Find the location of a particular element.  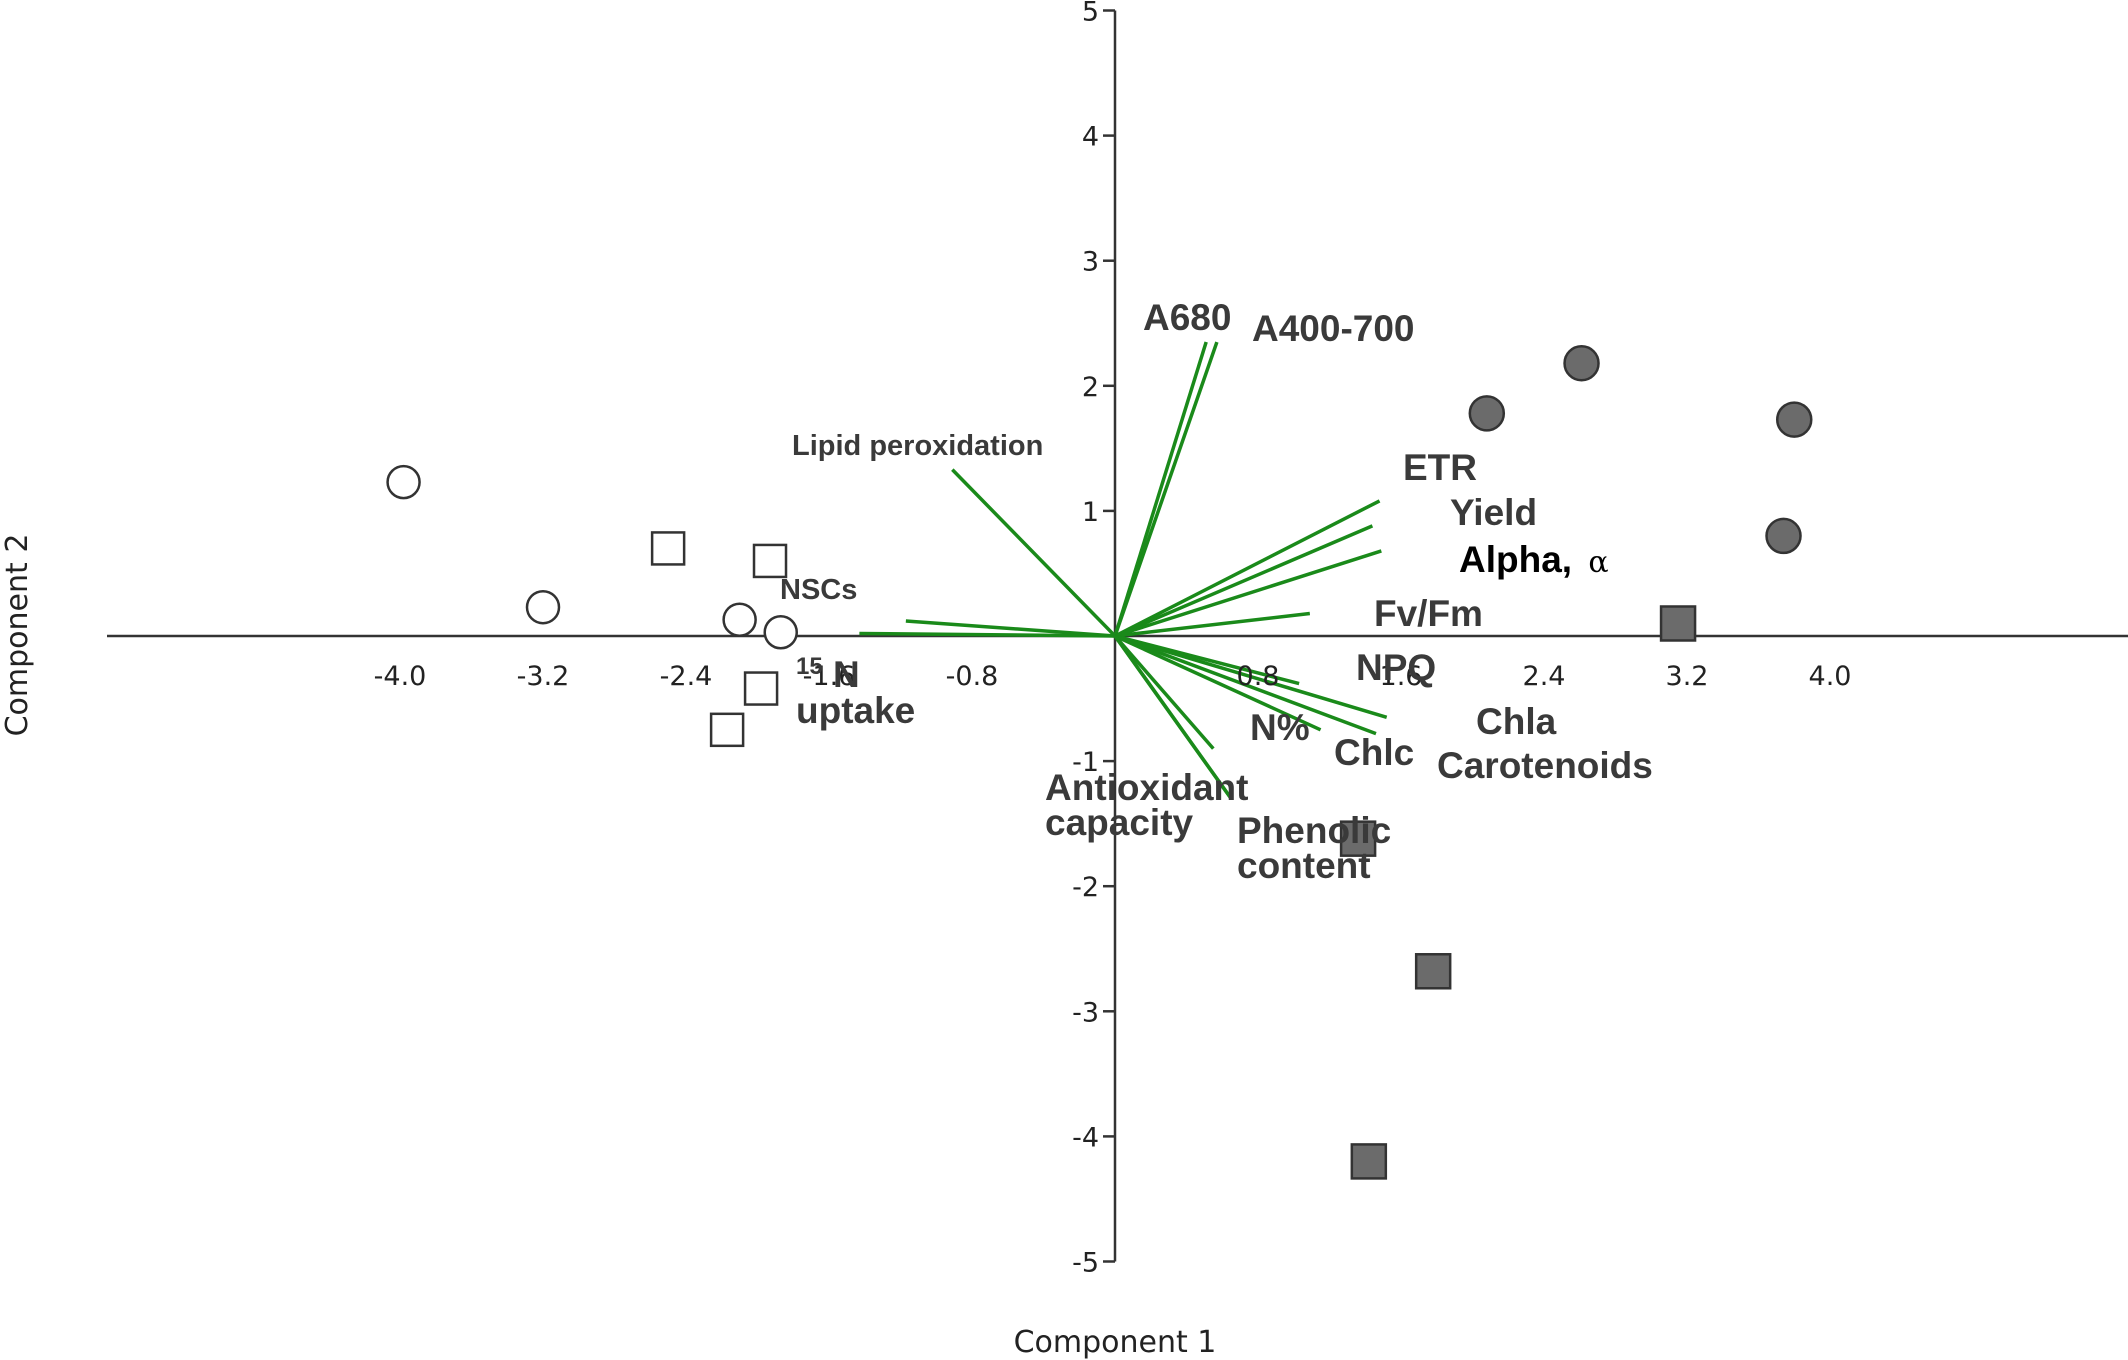

x-tick-label: 0.8 is located at coordinates (1258, 676).